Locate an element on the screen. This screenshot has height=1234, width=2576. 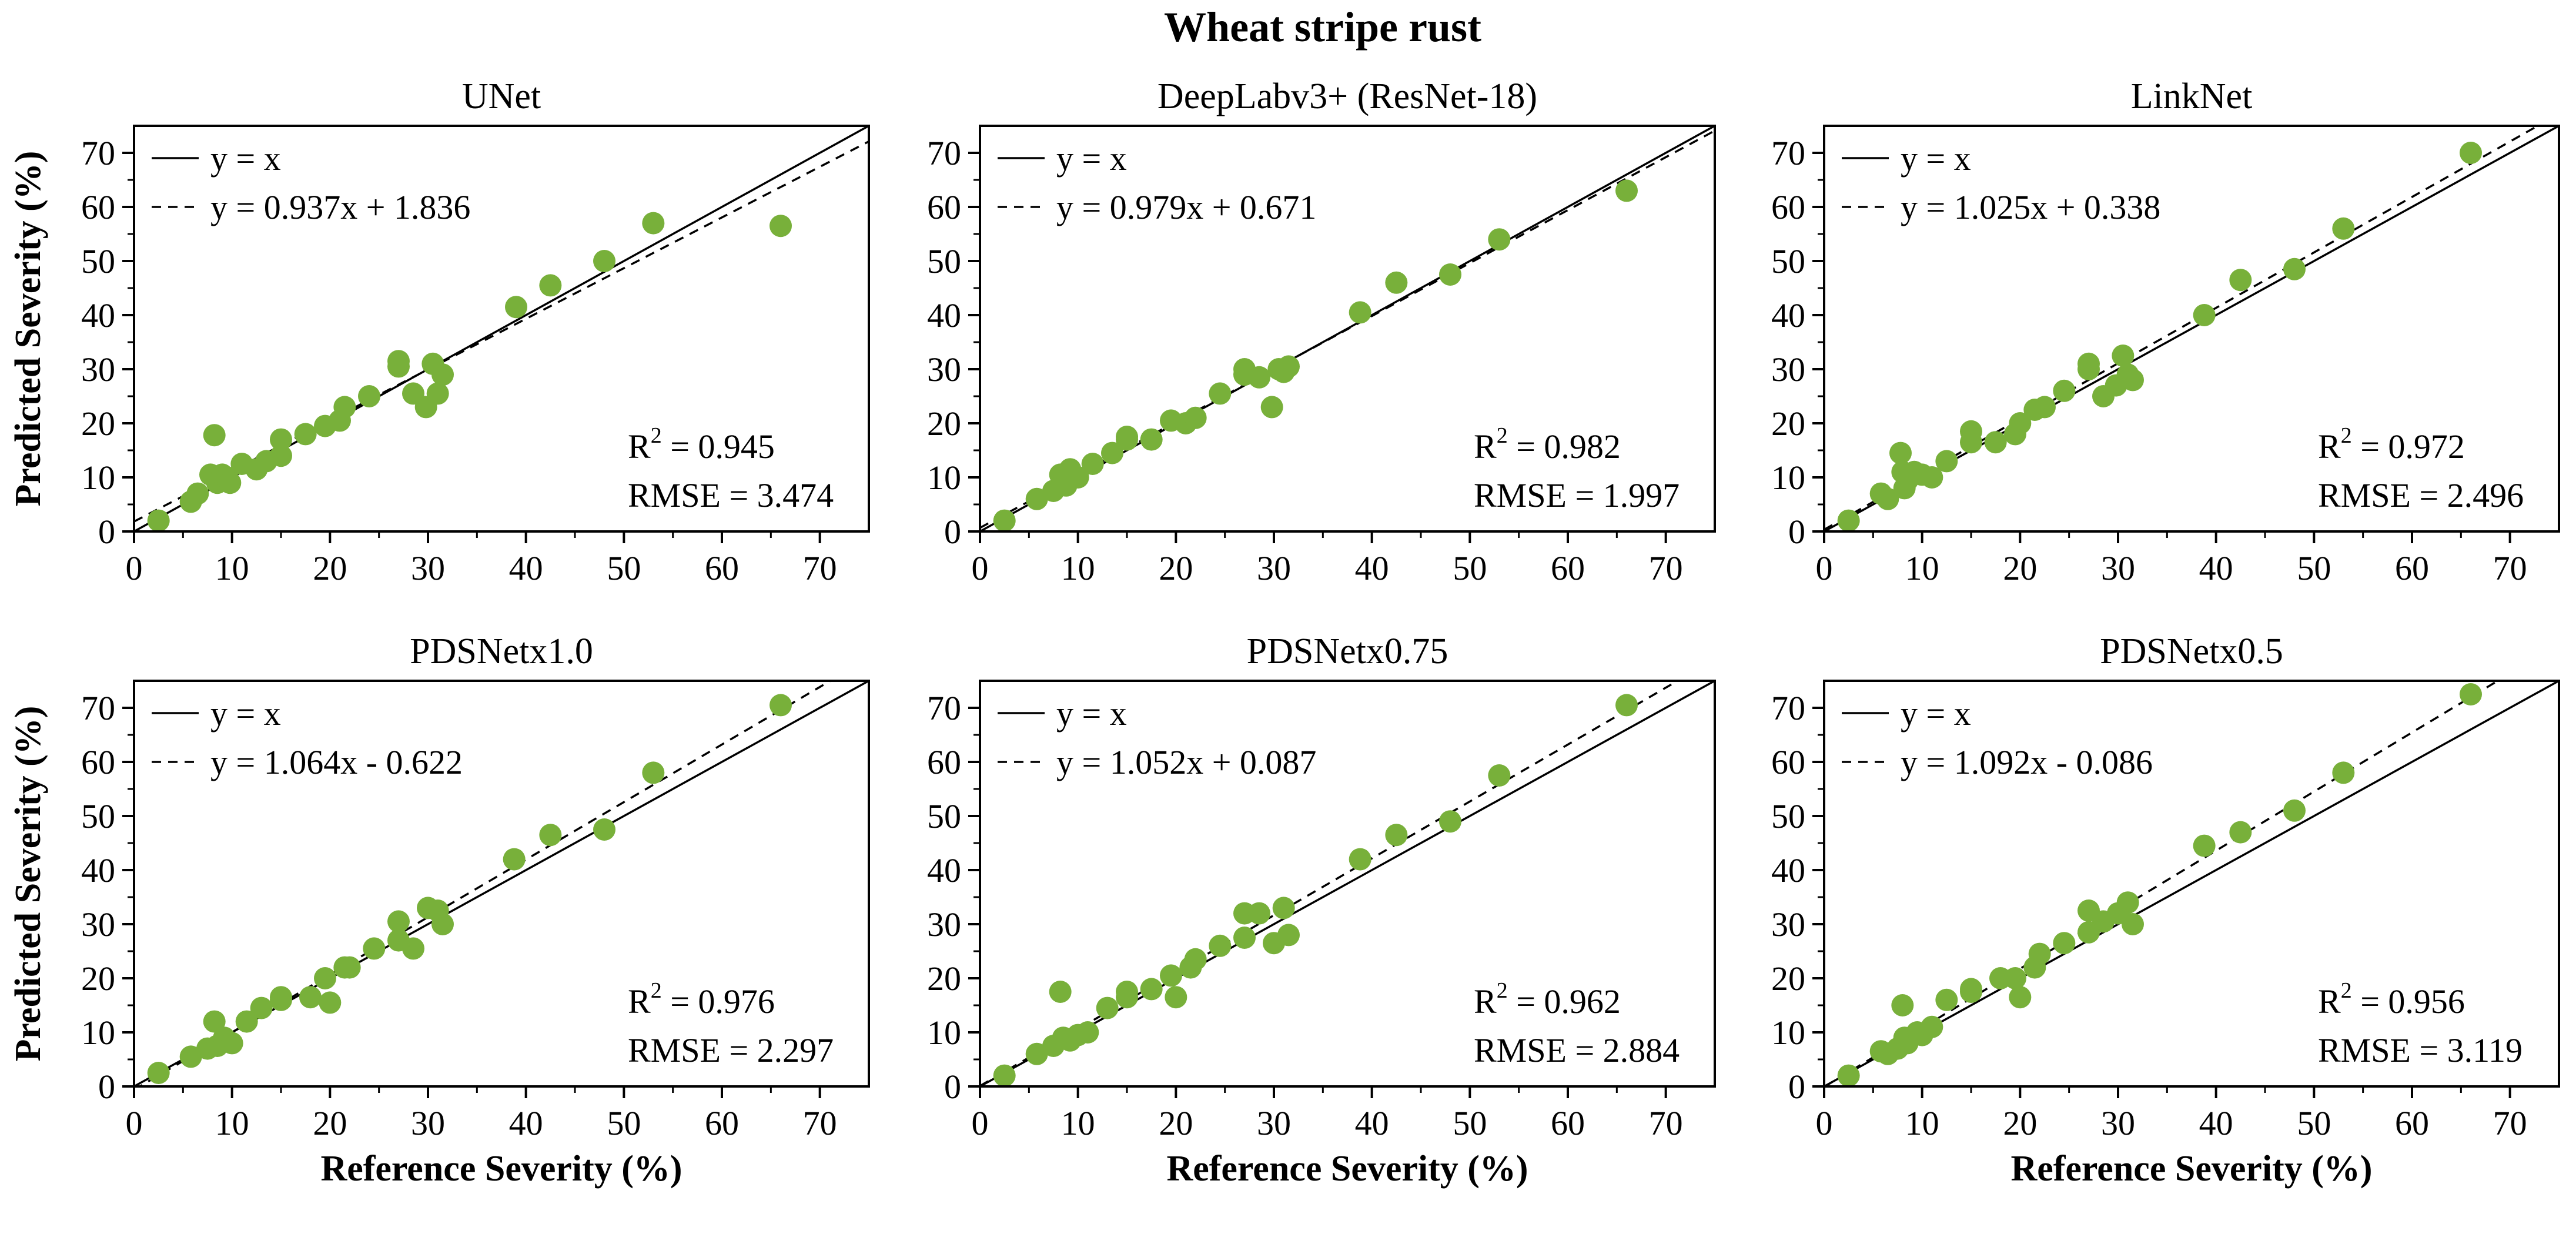
x-tick-label: 50 is located at coordinates (2314, 1123).